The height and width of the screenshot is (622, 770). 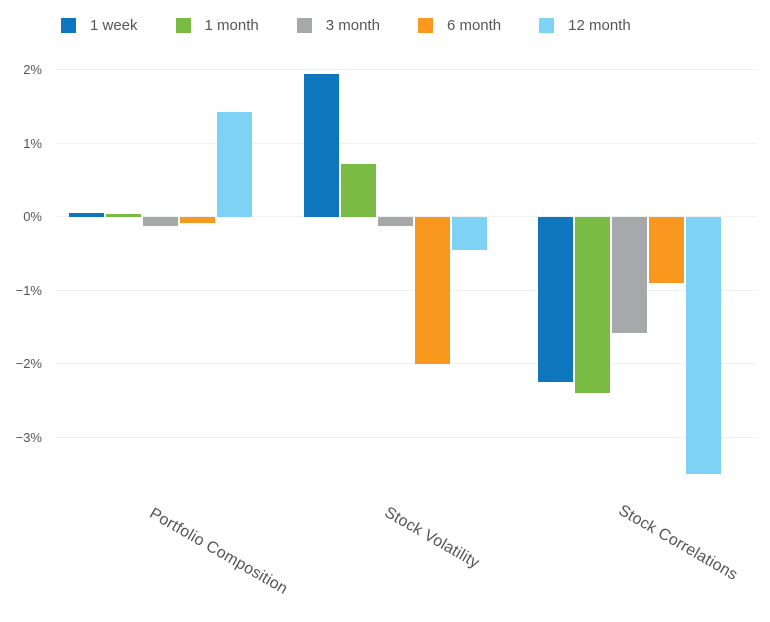 What do you see at coordinates (123, 215) in the screenshot?
I see `bar-1-month-portfolio-composition` at bounding box center [123, 215].